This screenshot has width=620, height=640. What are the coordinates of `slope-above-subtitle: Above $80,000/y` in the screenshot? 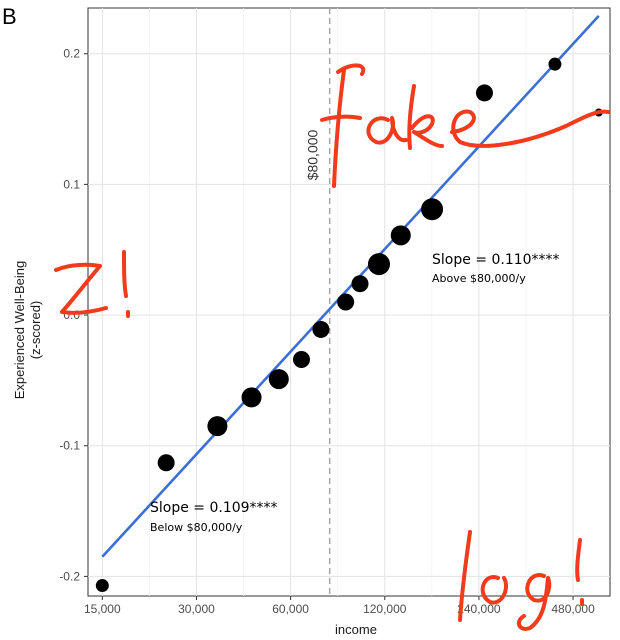 It's located at (479, 278).